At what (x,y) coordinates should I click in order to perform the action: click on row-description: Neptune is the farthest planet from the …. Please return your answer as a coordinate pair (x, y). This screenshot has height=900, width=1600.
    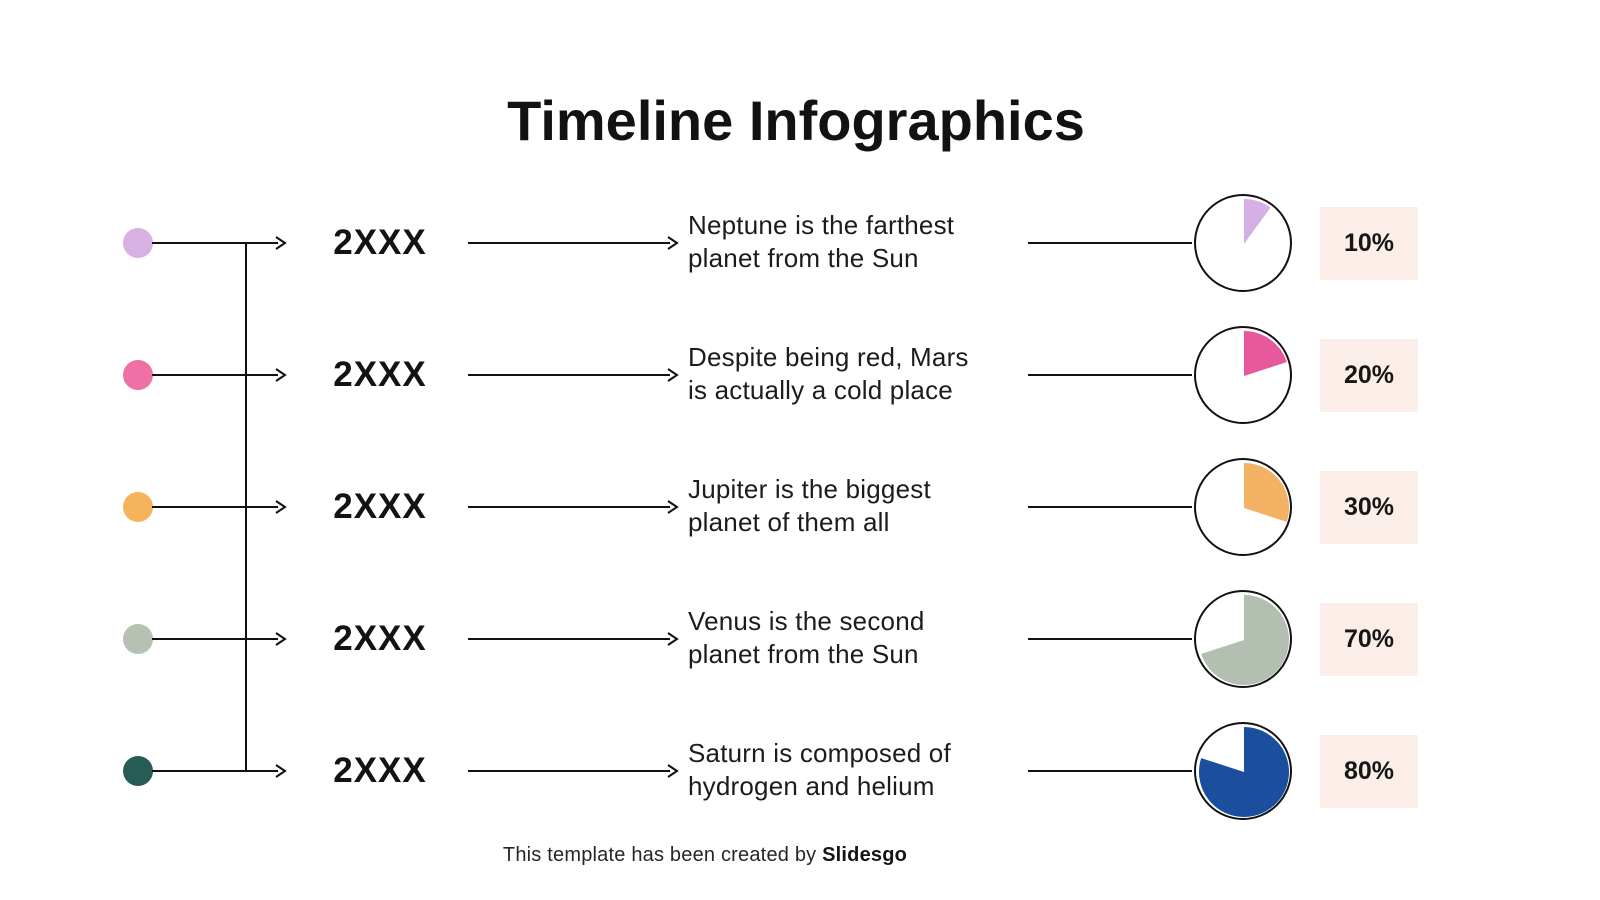
    Looking at the image, I should click on (858, 242).